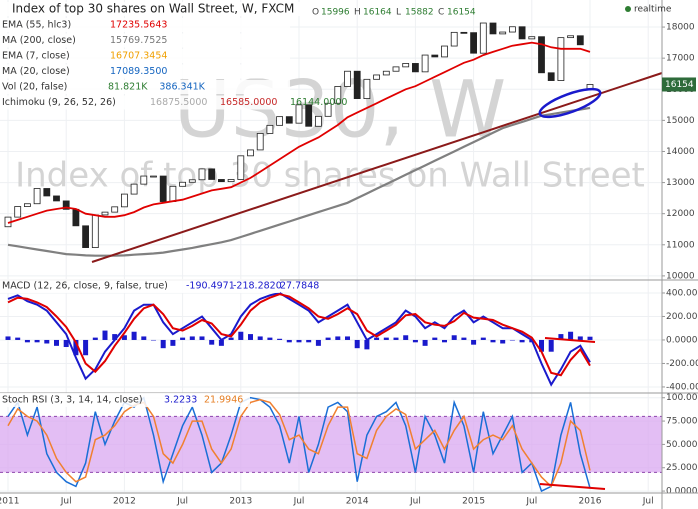 The width and height of the screenshot is (698, 509). What do you see at coordinates (682, 422) in the screenshot?
I see `y-tick-label: 75.0000` at bounding box center [682, 422].